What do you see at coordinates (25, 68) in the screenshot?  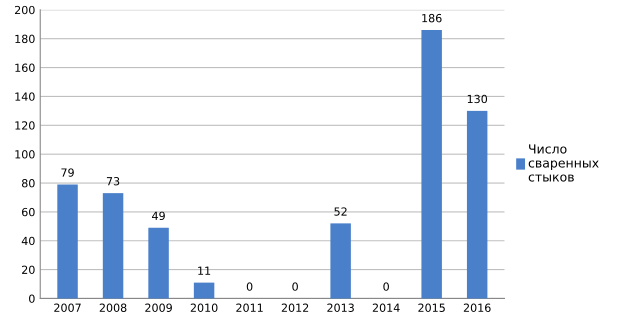 I see `y-tick-label: 160` at bounding box center [25, 68].